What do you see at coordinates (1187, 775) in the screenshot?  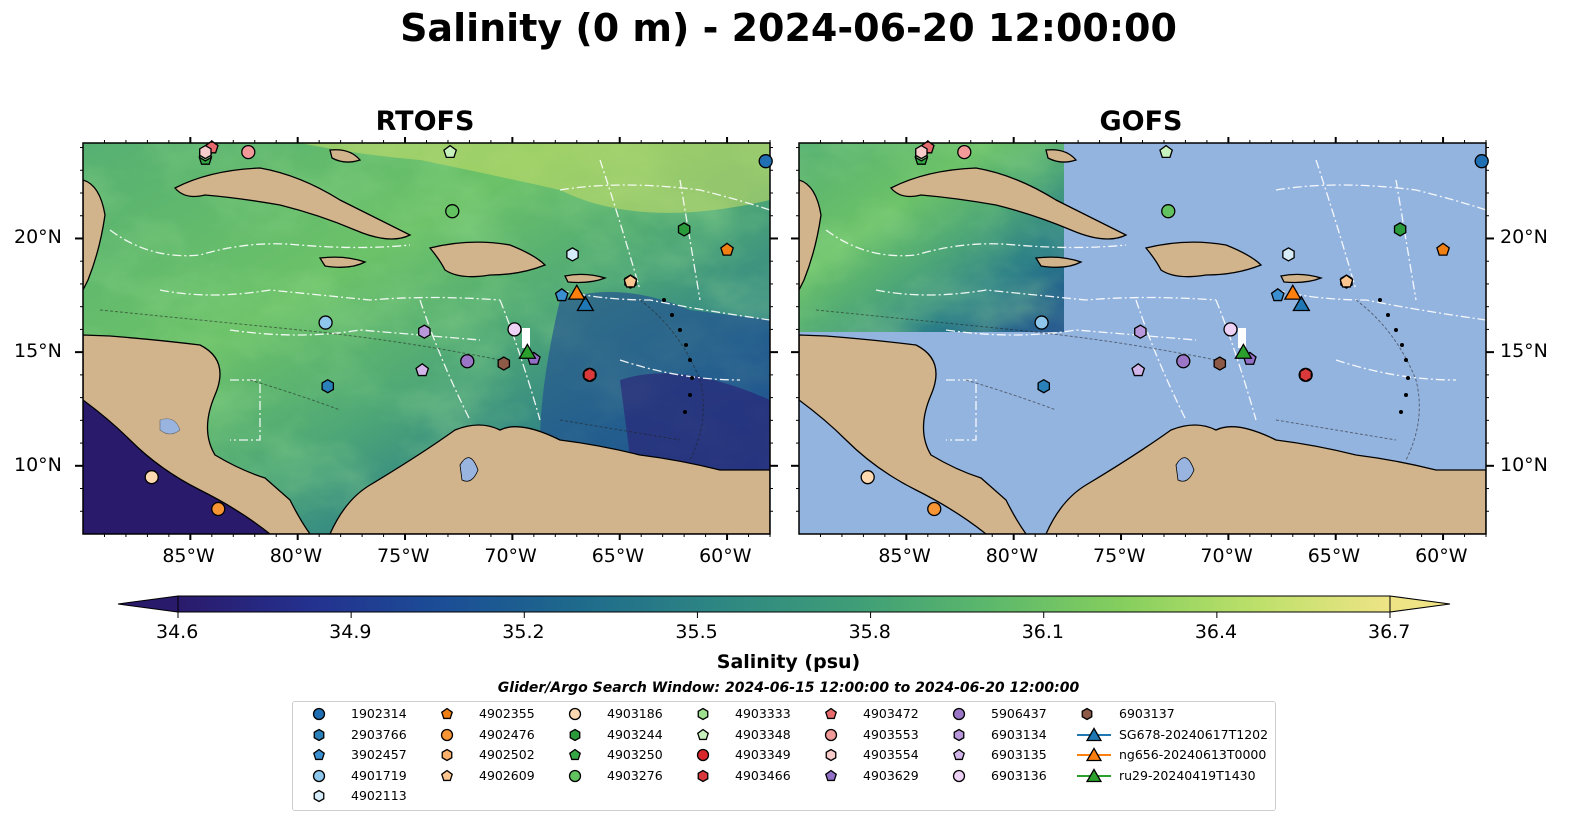 I see `legend-label: ru29-20240419T1430` at bounding box center [1187, 775].